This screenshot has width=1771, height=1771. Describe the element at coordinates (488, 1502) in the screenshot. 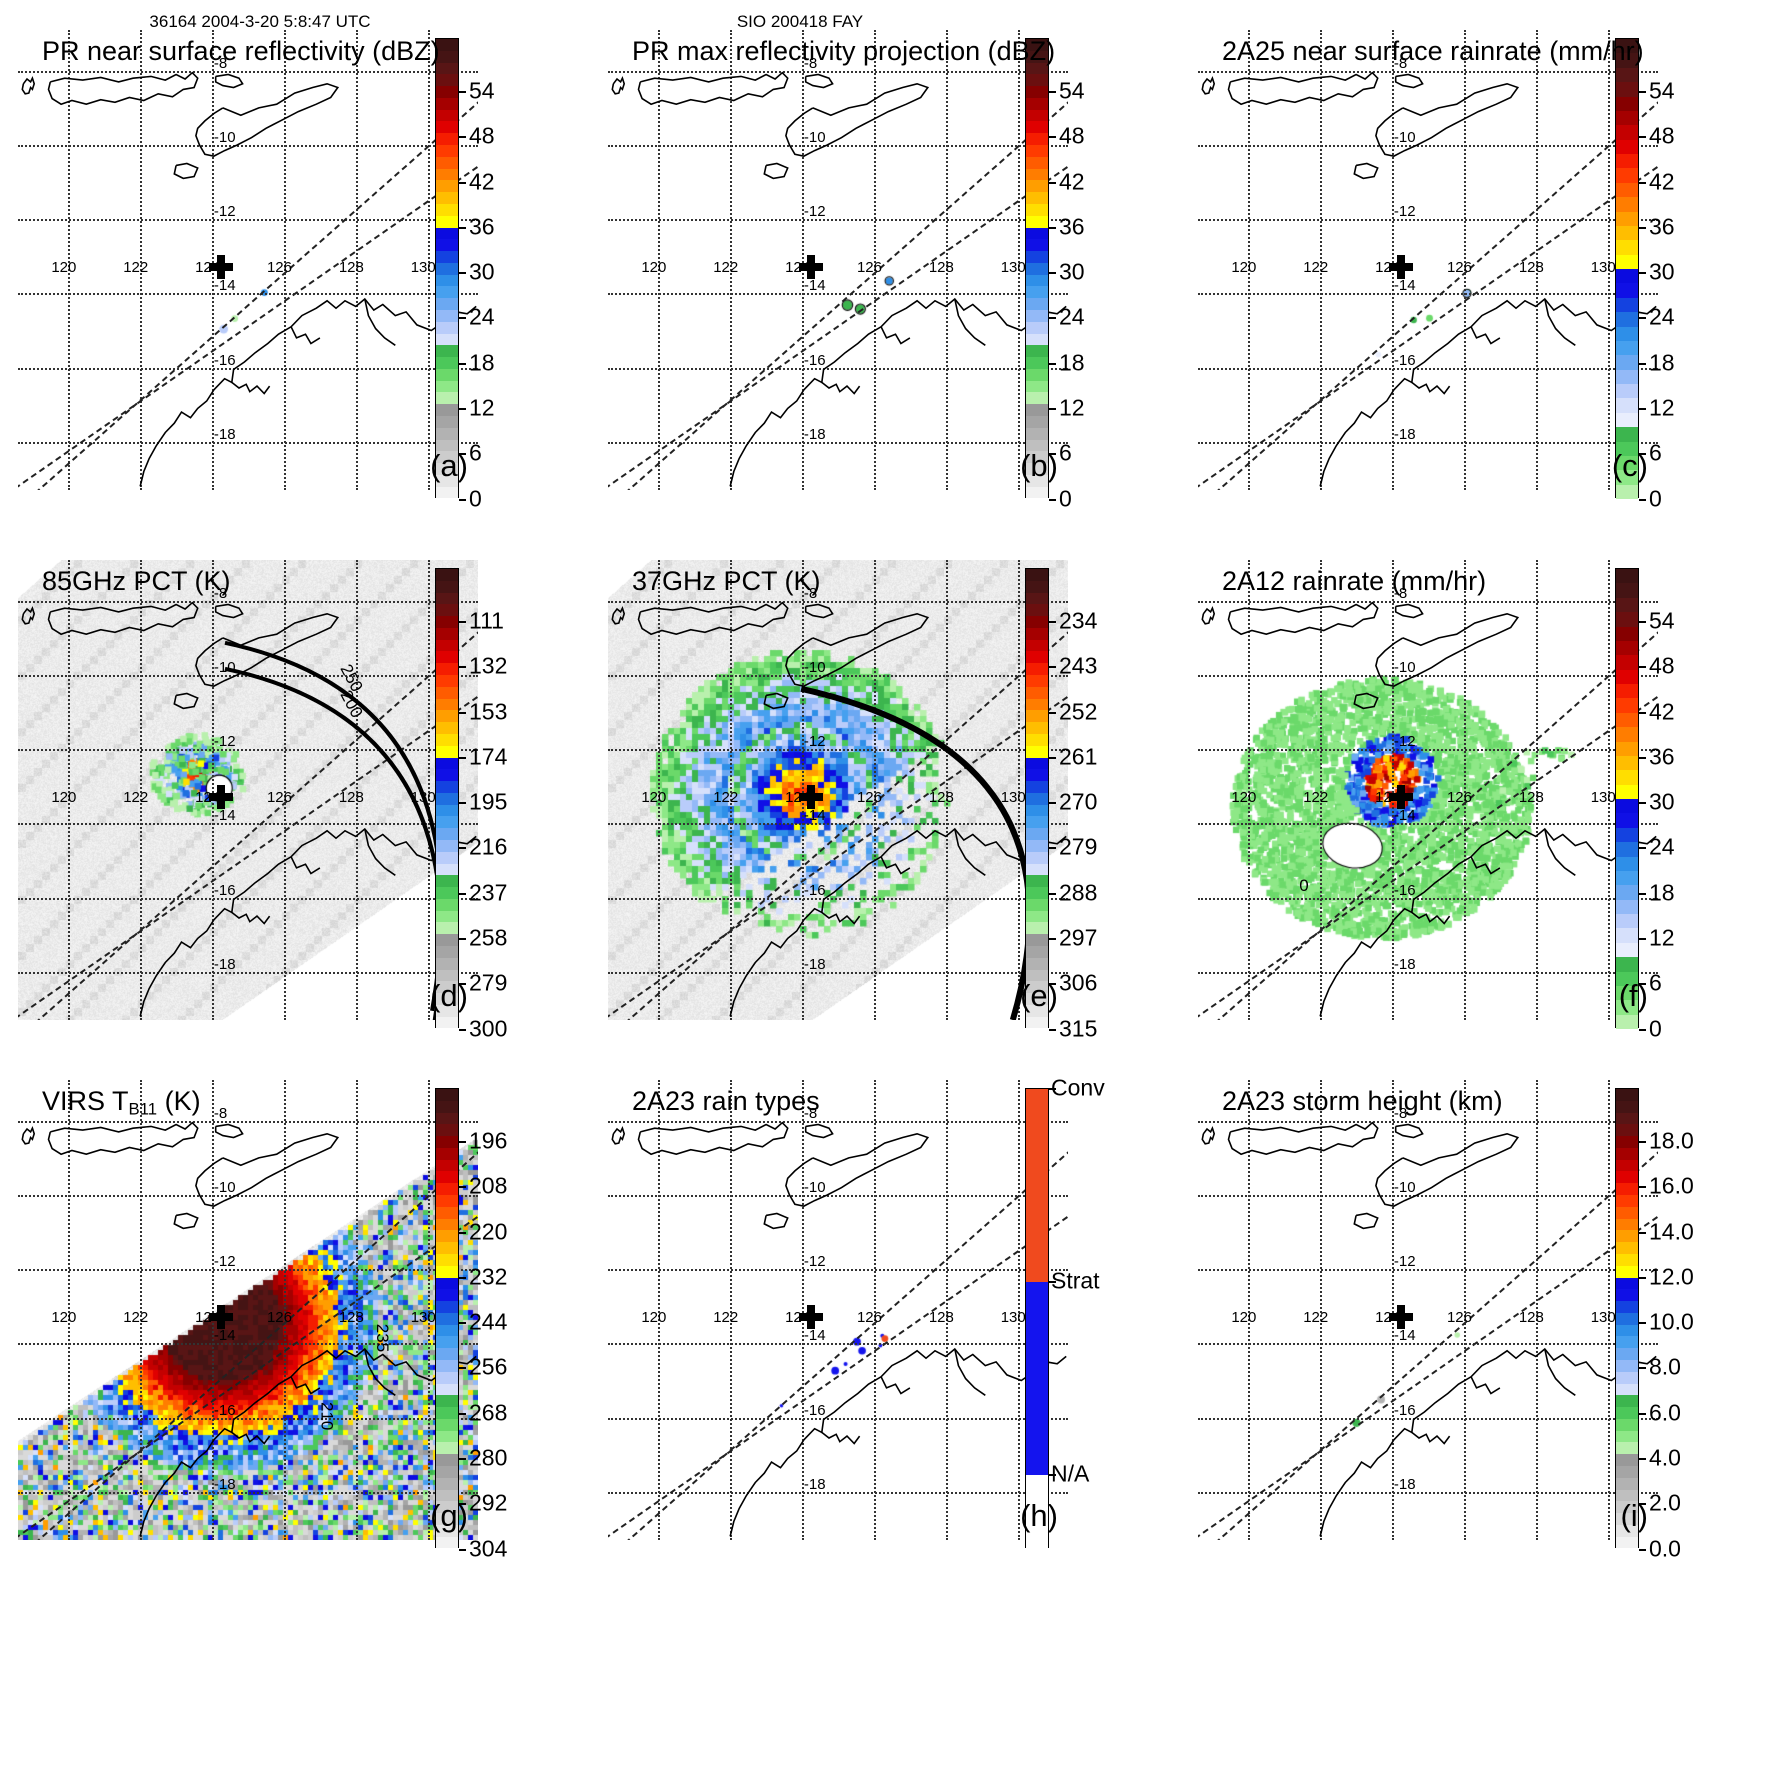

I see `colorbar-tick-label: 292` at that location.